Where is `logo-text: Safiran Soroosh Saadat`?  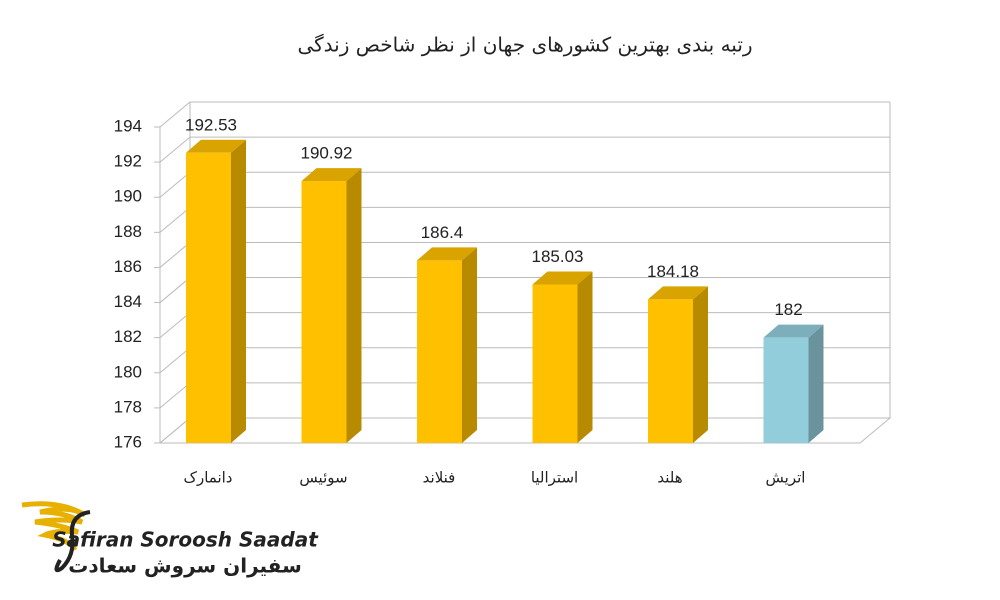
logo-text: Safiran Soroosh Saadat is located at coordinates (185, 540).